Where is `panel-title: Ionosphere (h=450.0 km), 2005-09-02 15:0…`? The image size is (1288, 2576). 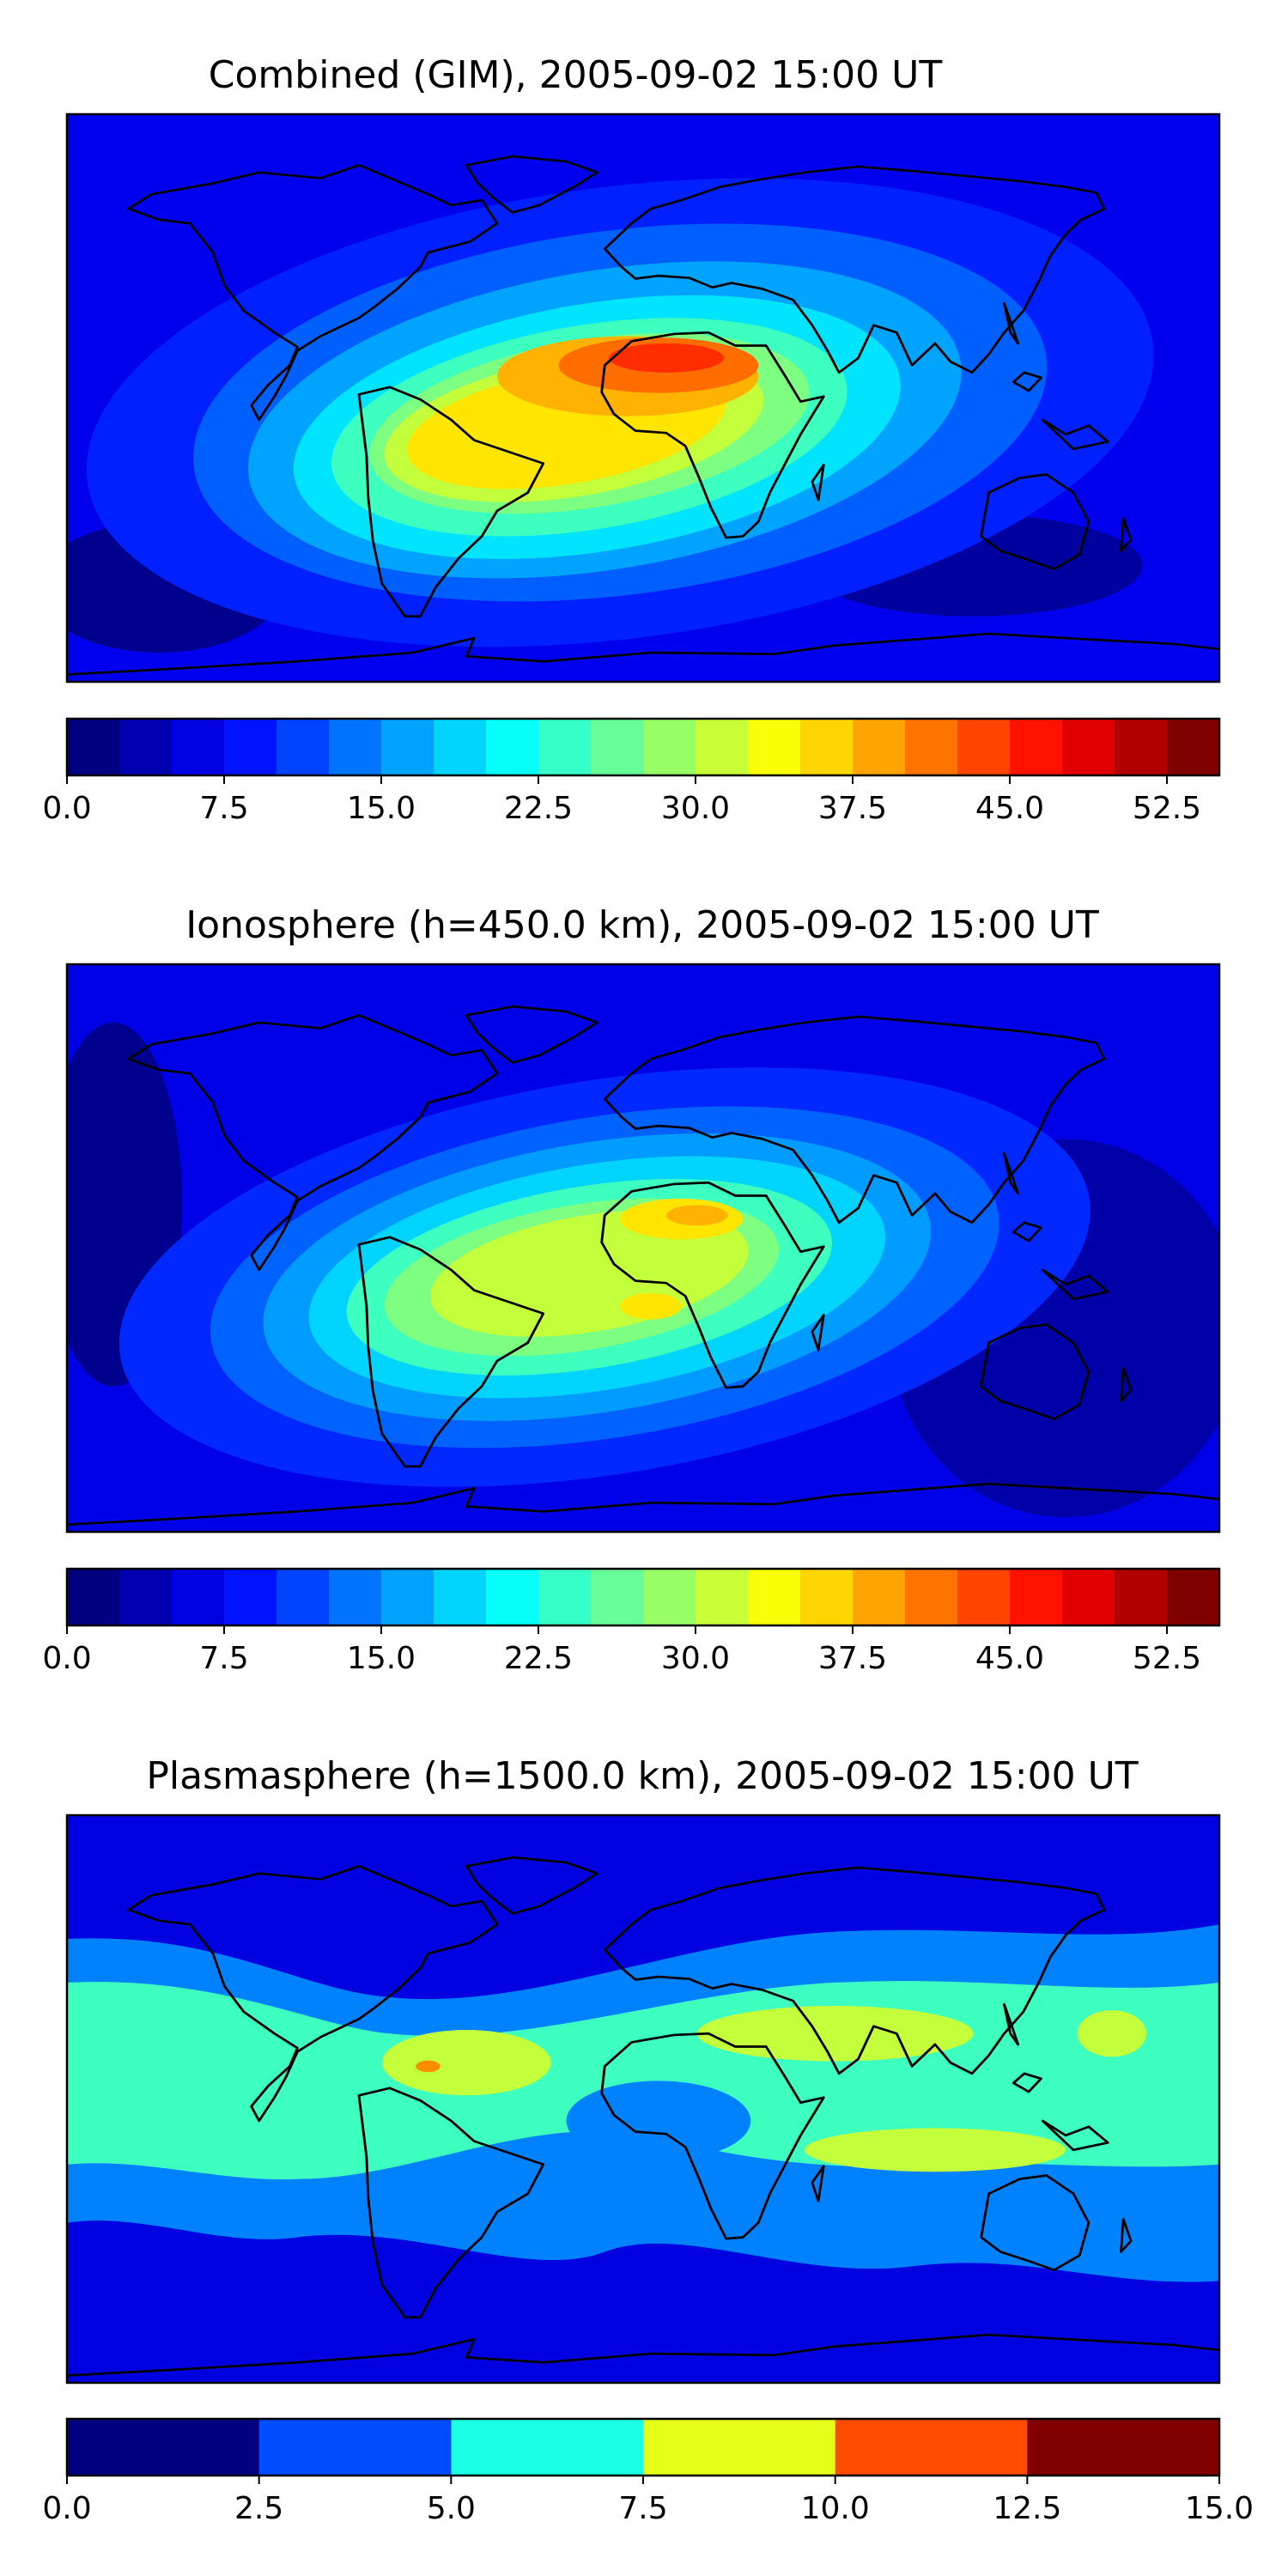
panel-title: Ionosphere (h=450.0 km), 2005-09-02 15:0… is located at coordinates (642, 925).